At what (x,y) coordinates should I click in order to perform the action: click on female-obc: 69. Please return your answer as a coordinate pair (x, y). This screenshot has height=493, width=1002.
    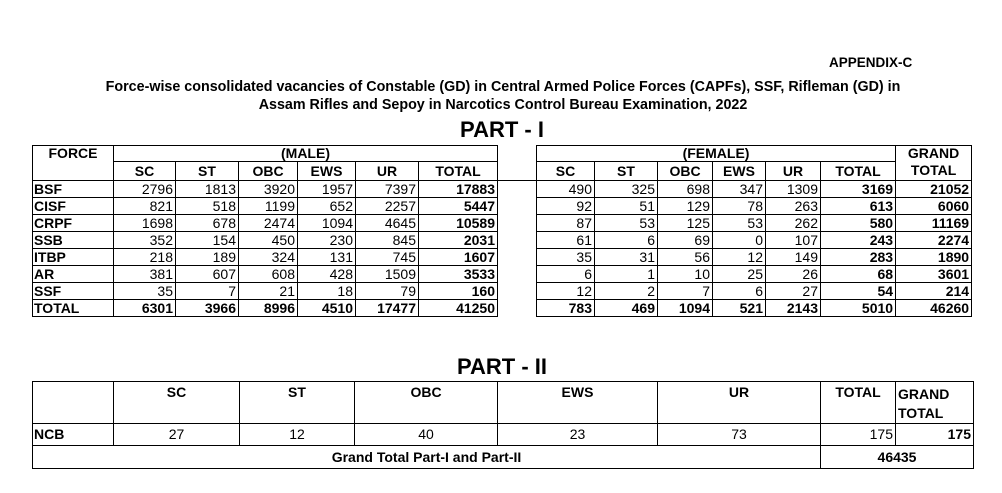
    Looking at the image, I should click on (685, 240).